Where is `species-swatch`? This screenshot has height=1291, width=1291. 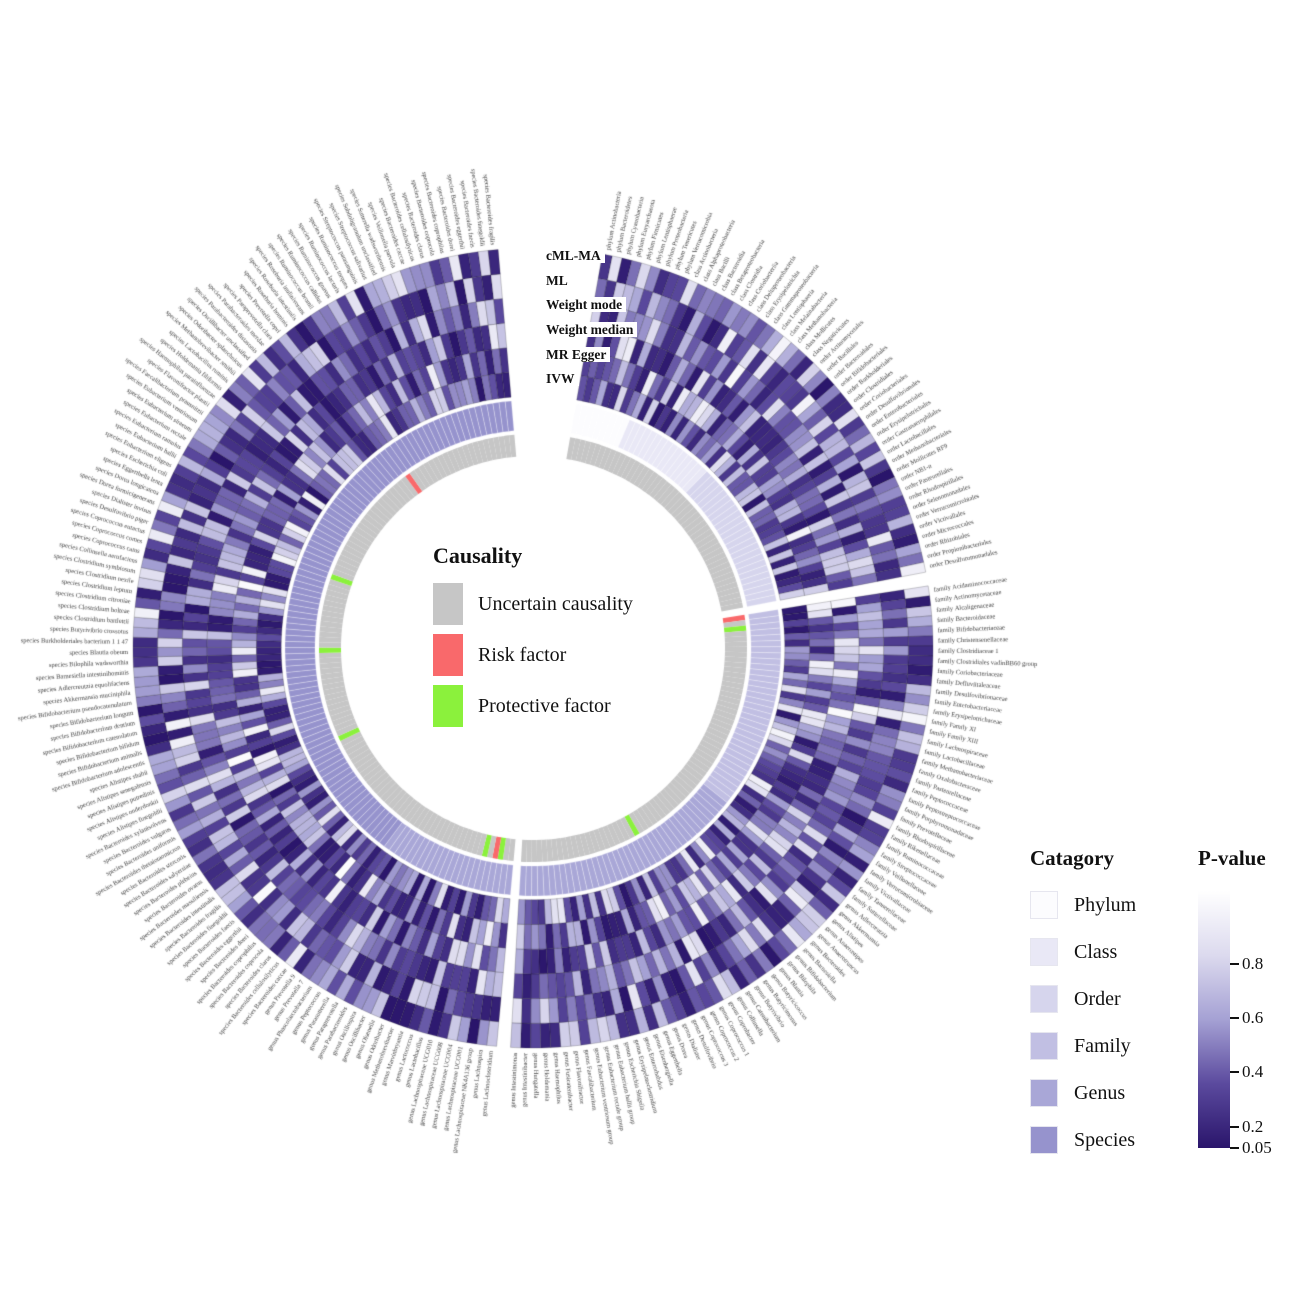 species-swatch is located at coordinates (1044, 1140).